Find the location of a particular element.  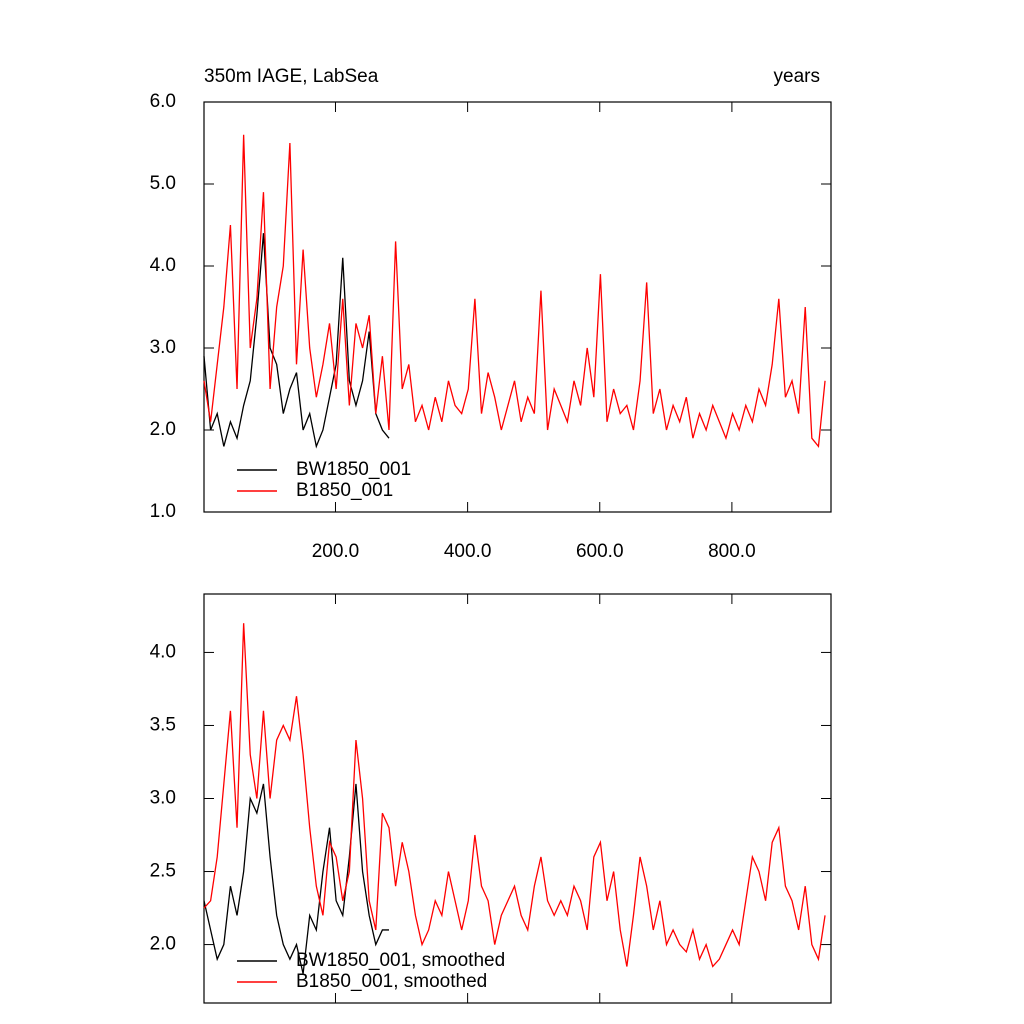

legend-label: BW1850_001 is located at coordinates (353, 469).